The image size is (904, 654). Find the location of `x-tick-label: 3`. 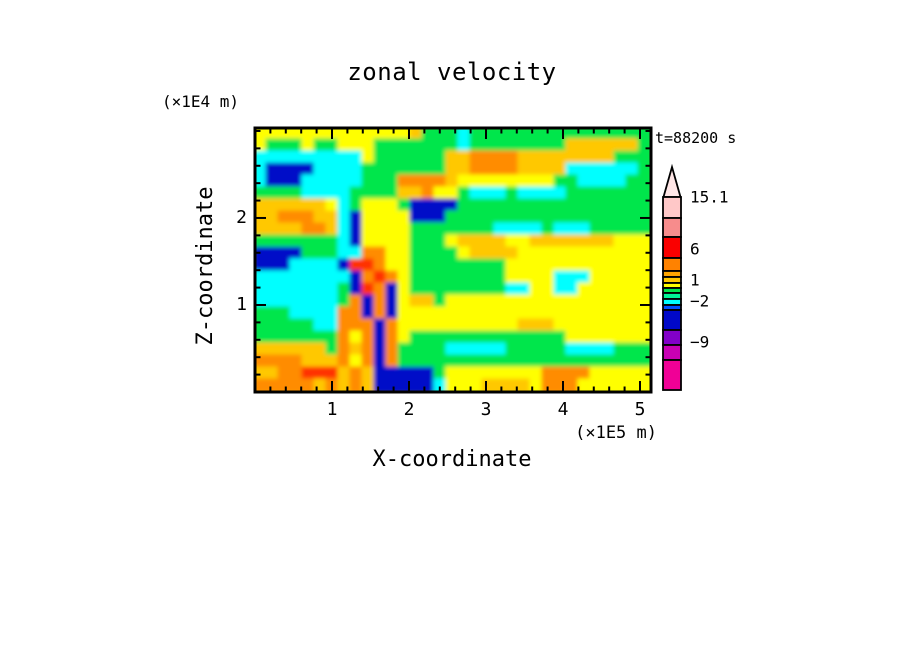

x-tick-label: 3 is located at coordinates (486, 409).